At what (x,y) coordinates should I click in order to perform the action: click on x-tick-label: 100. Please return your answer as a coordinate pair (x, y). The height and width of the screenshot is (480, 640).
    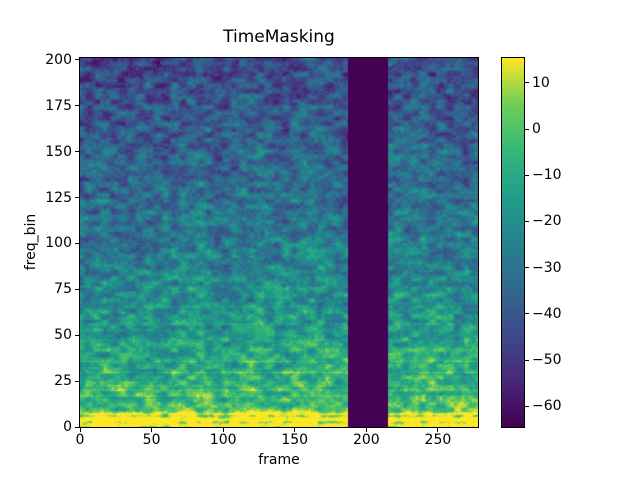
    Looking at the image, I should click on (223, 440).